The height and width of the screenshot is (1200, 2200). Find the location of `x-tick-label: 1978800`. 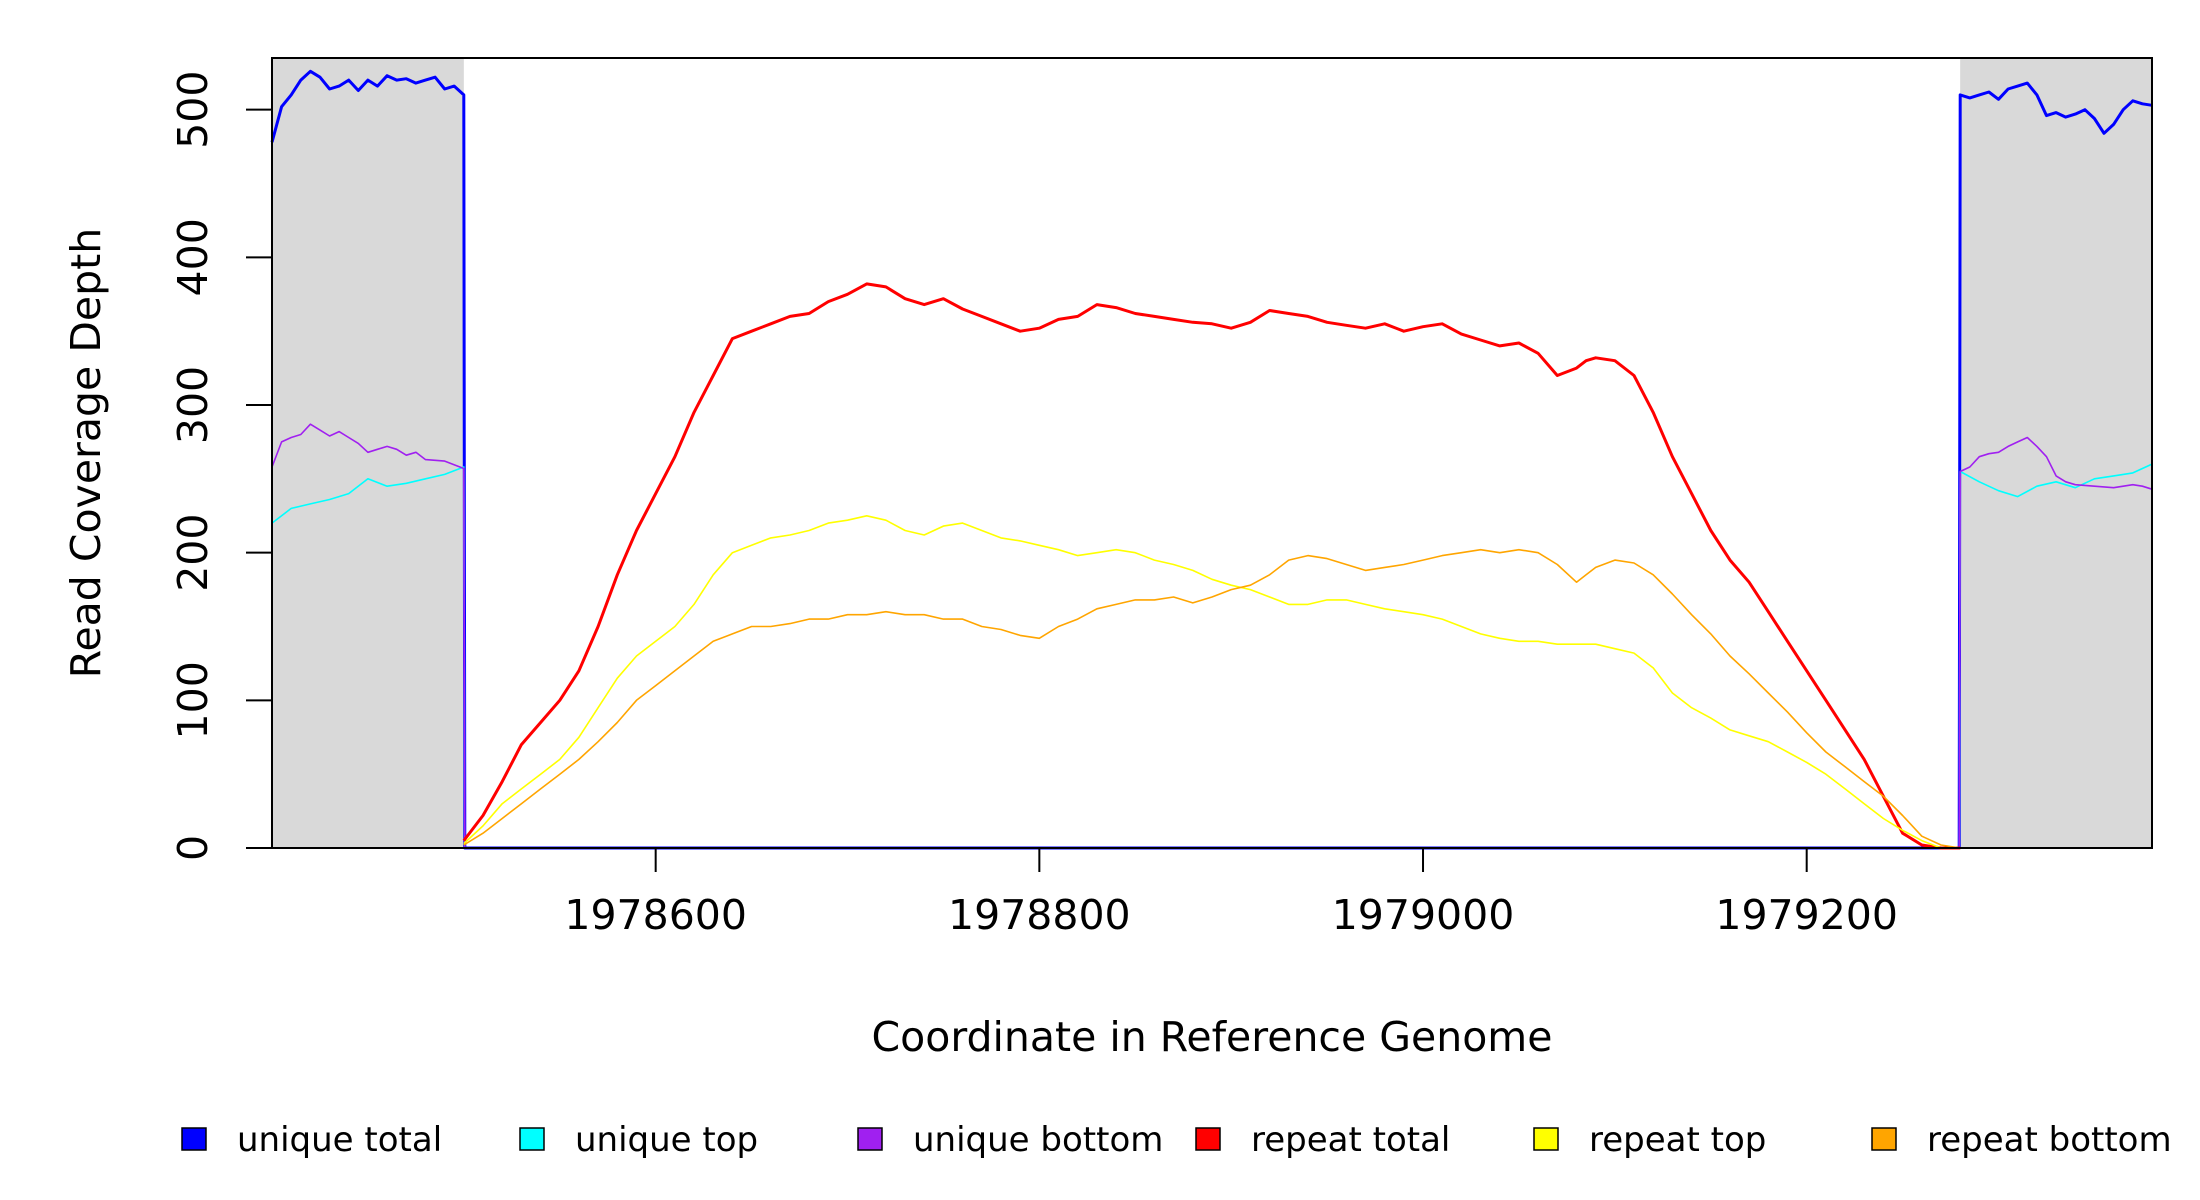

x-tick-label: 1978800 is located at coordinates (1039, 915).